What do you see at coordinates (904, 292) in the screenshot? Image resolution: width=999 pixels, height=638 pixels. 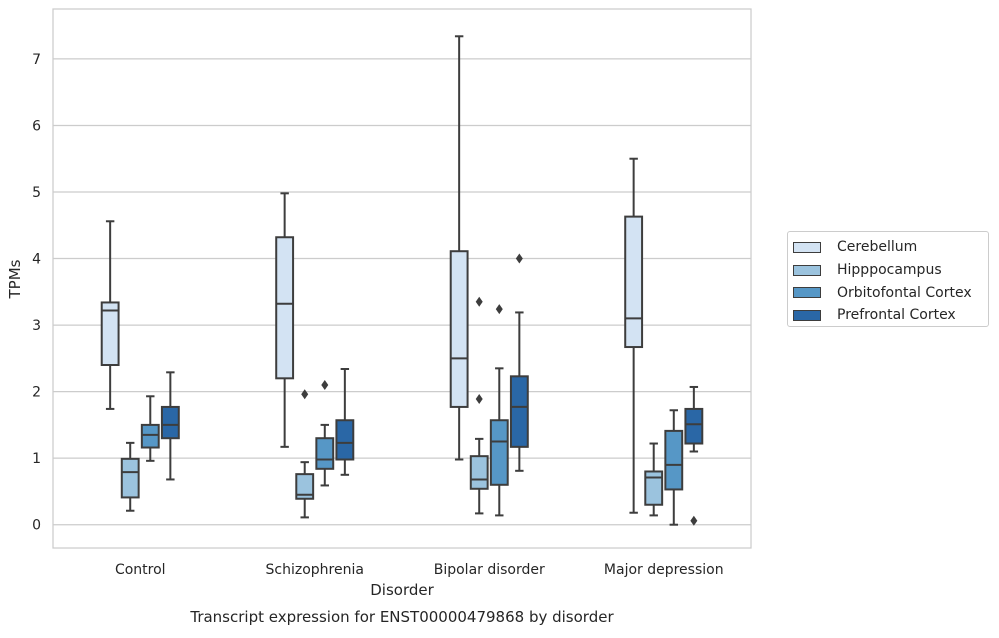 I see `legend-label: Orbitofontal Cortex` at bounding box center [904, 292].